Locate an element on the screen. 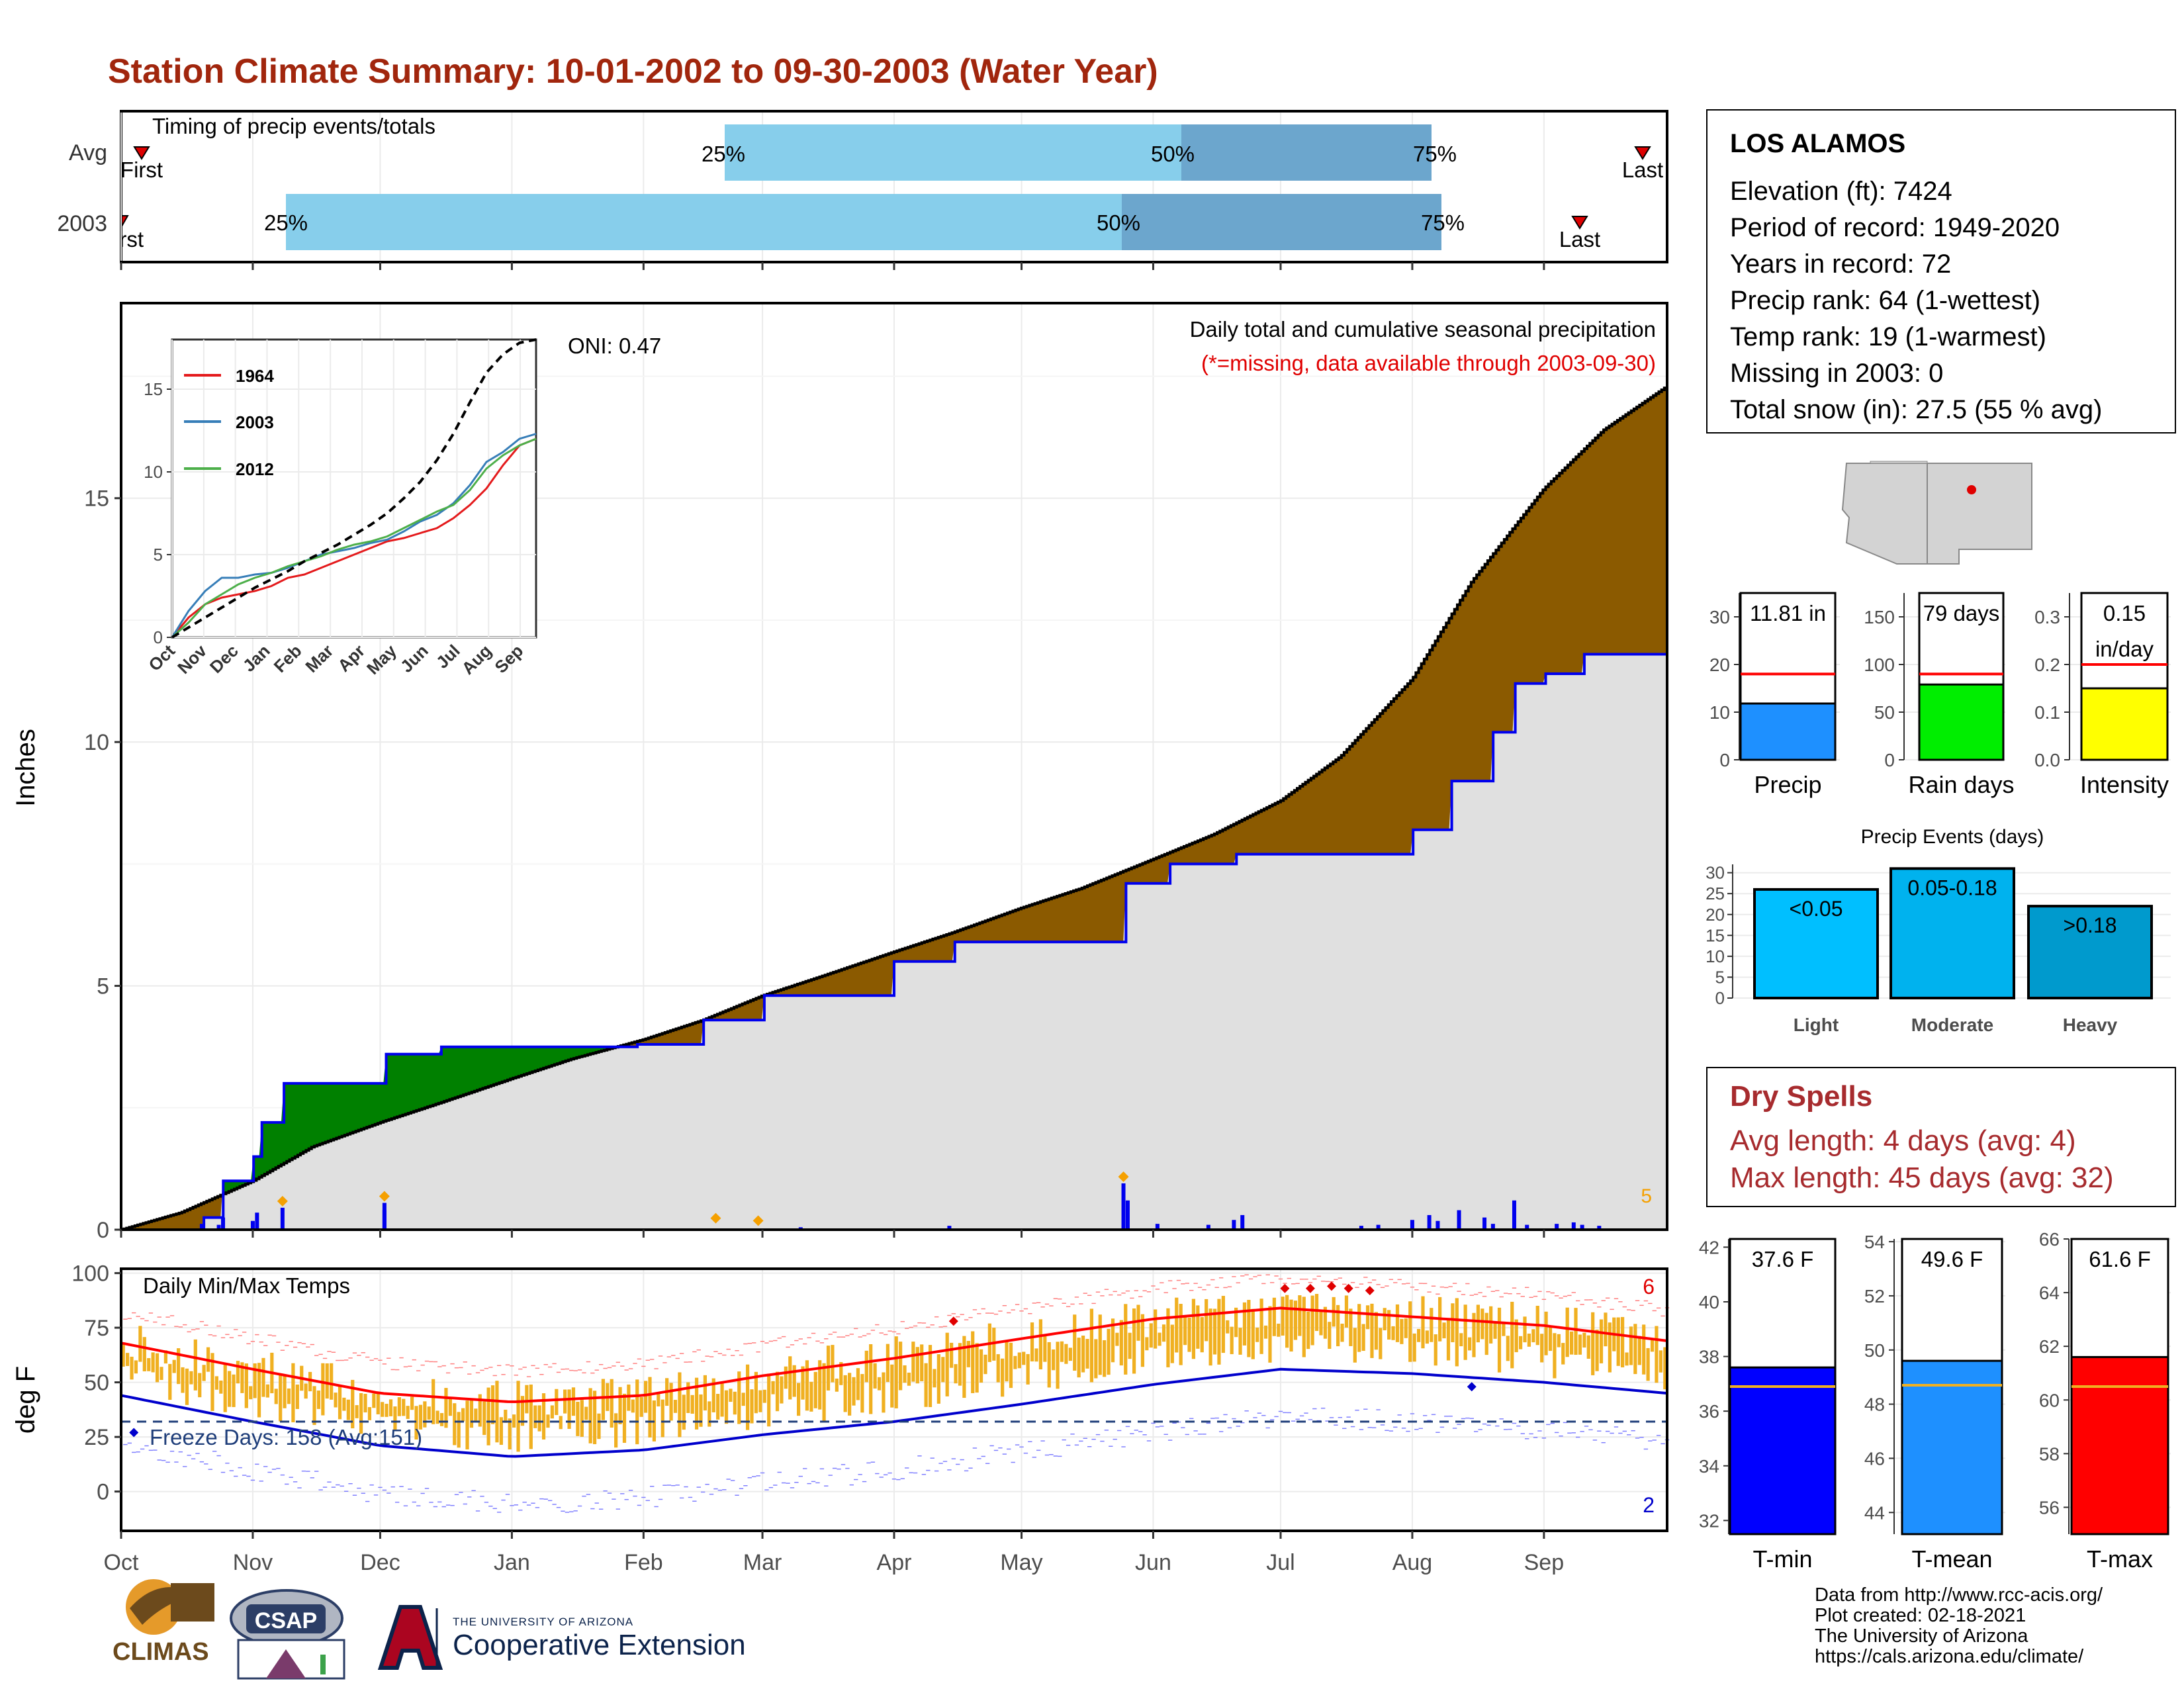  tmax-y-tick-label: 66 is located at coordinates (2049, 1239).